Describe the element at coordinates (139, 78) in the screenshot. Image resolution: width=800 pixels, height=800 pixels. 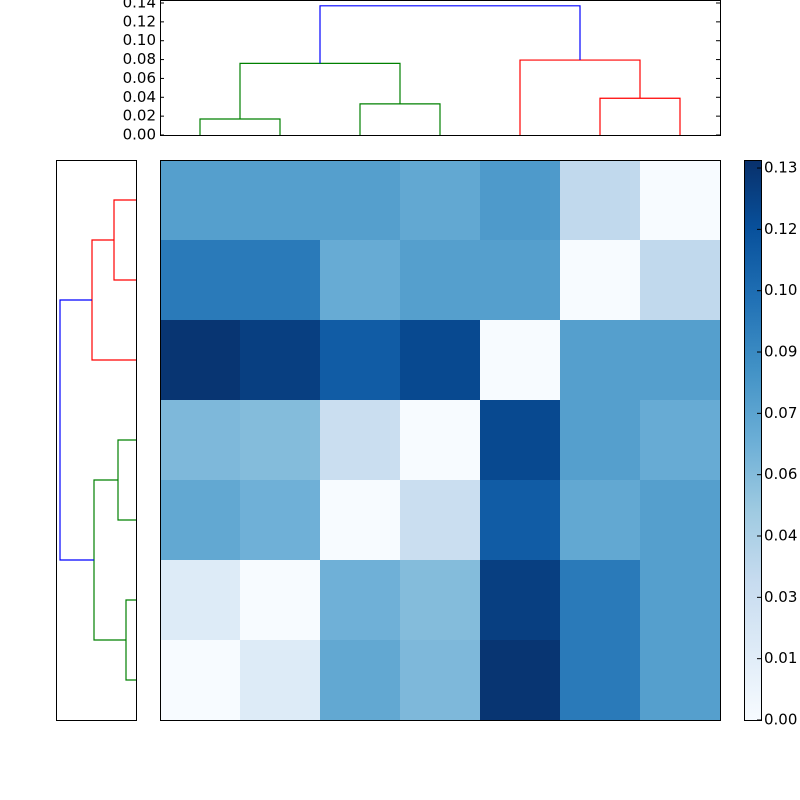
I see `y-tick-label: 0.06` at that location.